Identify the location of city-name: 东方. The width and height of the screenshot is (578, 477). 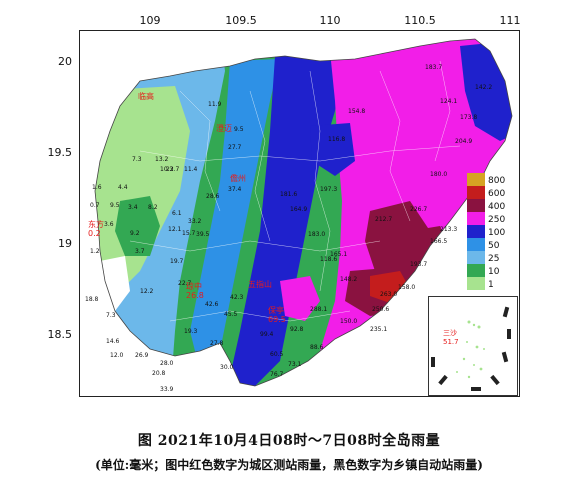
(96, 224).